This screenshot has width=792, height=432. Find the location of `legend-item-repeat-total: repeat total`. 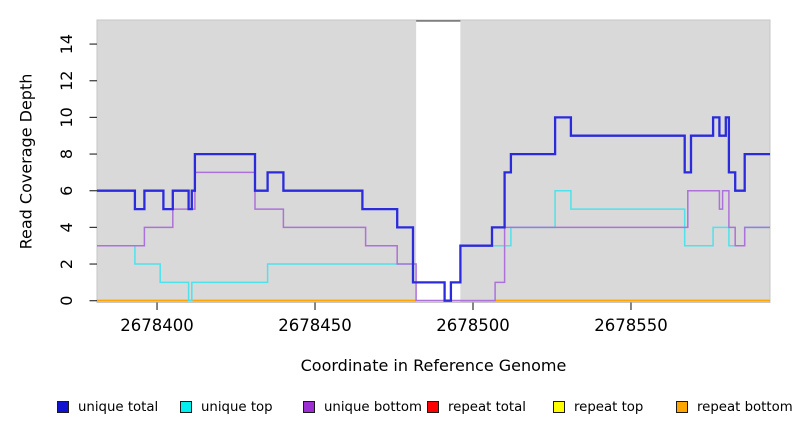

legend-item-repeat-total: repeat total is located at coordinates (476, 407).